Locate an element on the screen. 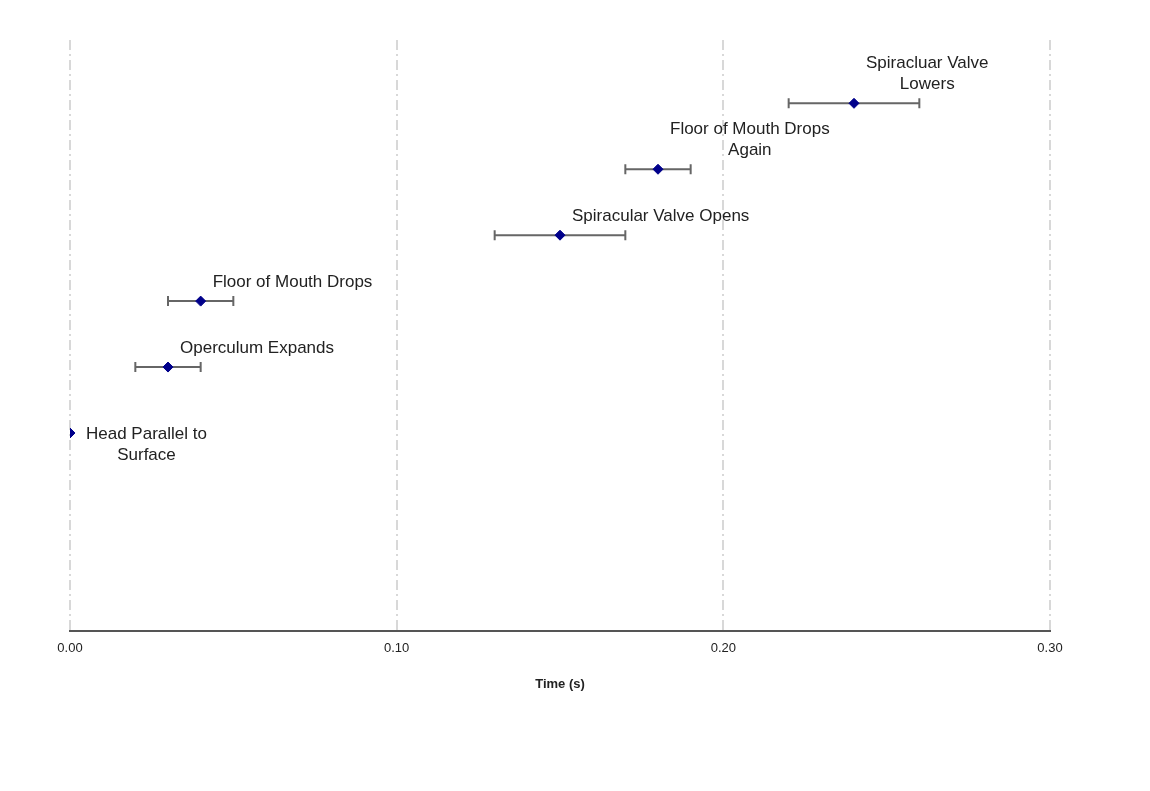 Image resolution: width=1150 pixels, height=791 pixels. annotation: Floor of Mouth Drops Again is located at coordinates (750, 139).